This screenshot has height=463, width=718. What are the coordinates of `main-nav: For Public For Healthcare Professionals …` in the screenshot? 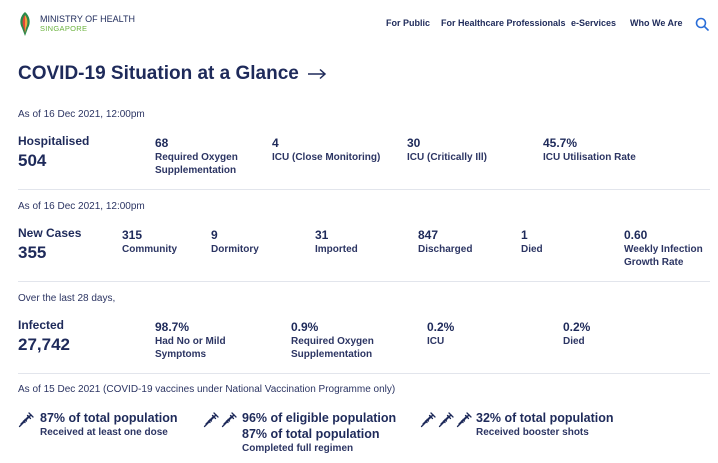 It's located at (359, 25).